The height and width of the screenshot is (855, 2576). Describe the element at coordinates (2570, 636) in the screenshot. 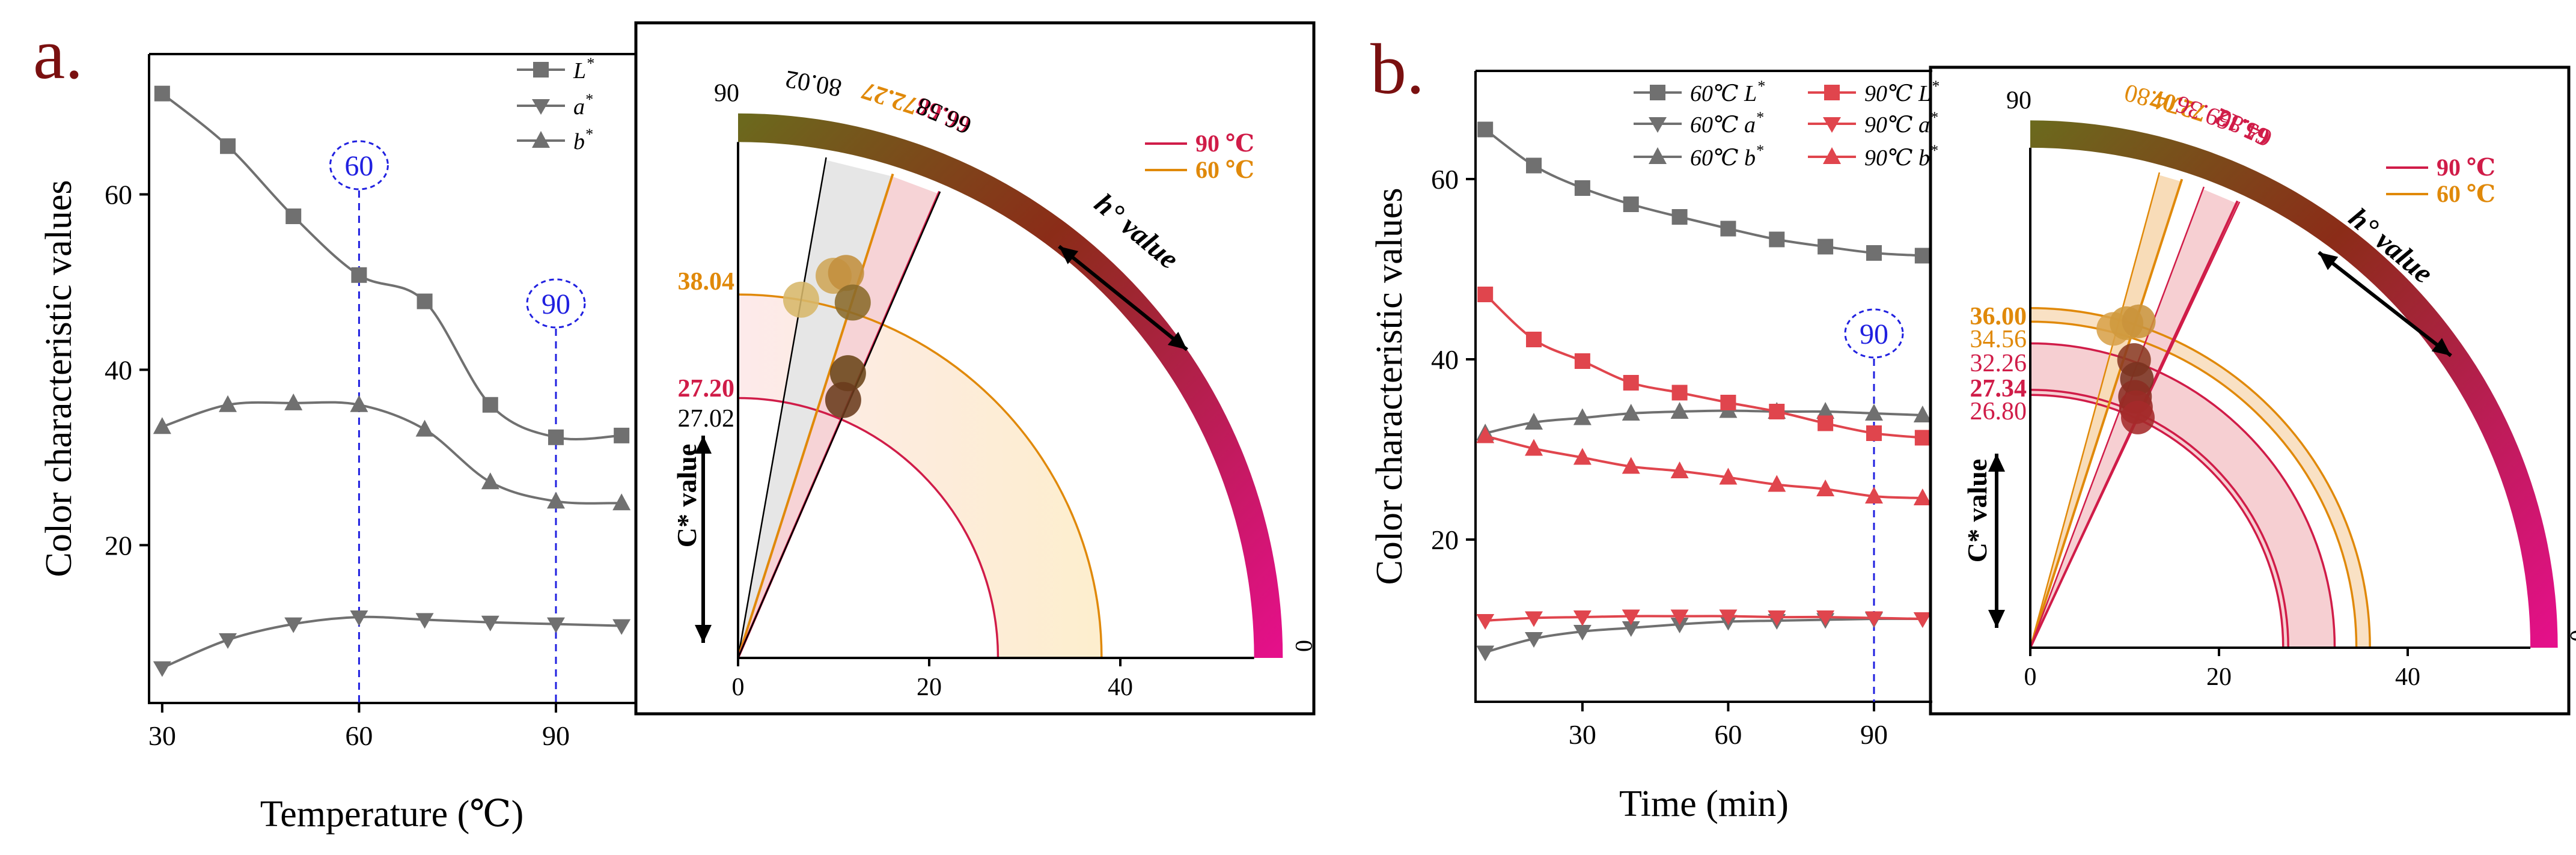

I see `hue-end-label: 0` at that location.